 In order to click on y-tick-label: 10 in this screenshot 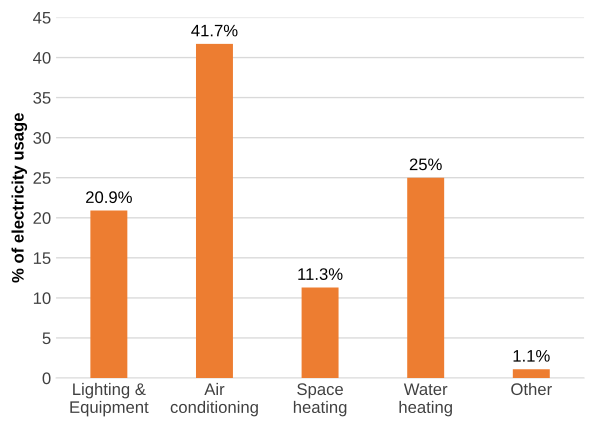, I will do `click(42, 298)`.